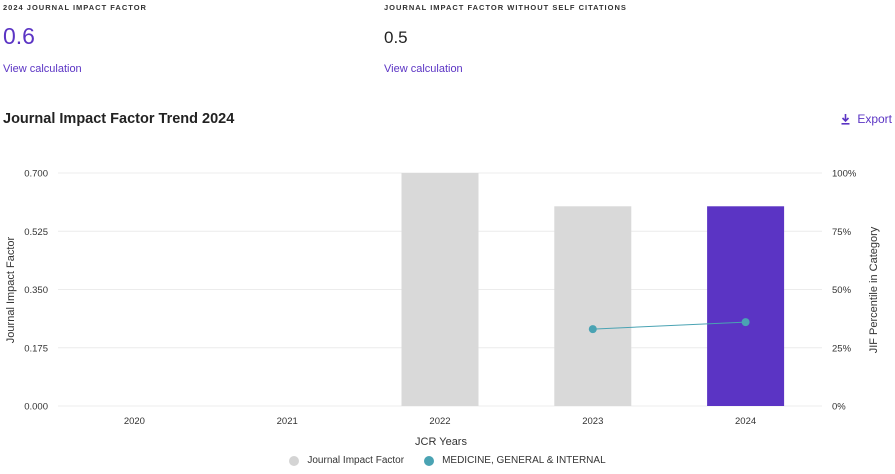 The width and height of the screenshot is (895, 474). I want to click on bar-2023, so click(593, 306).